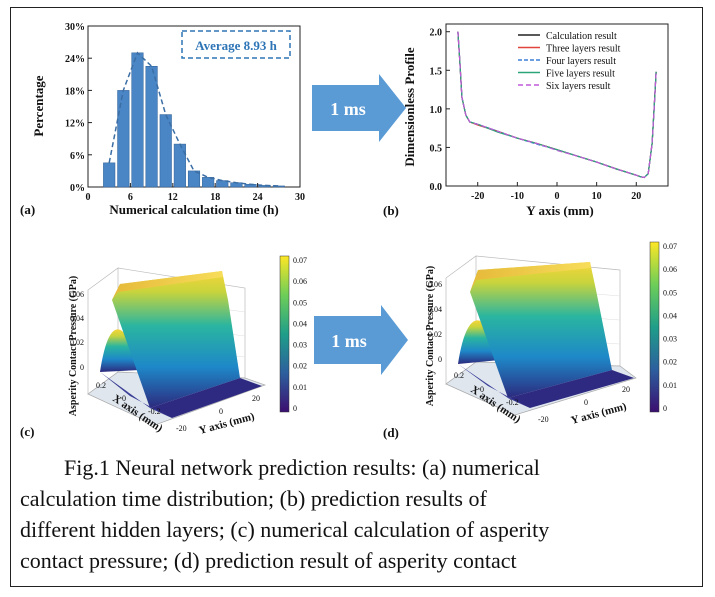 Image resolution: width=715 pixels, height=597 pixels. Describe the element at coordinates (409, 107) in the screenshot. I see `y-axis-label: Dimensionless Profile` at that location.